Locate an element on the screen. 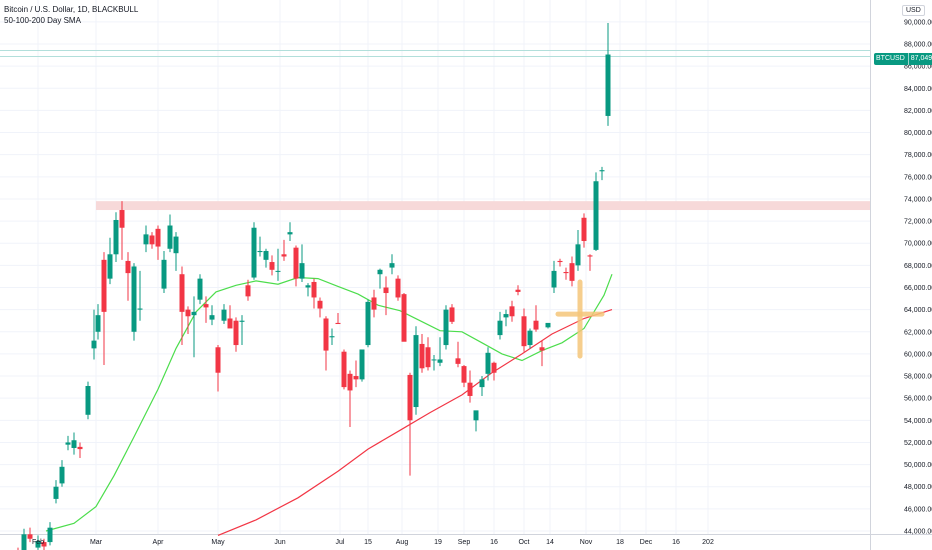 This screenshot has width=932, height=550. x-tick-label: 15 is located at coordinates (368, 542).